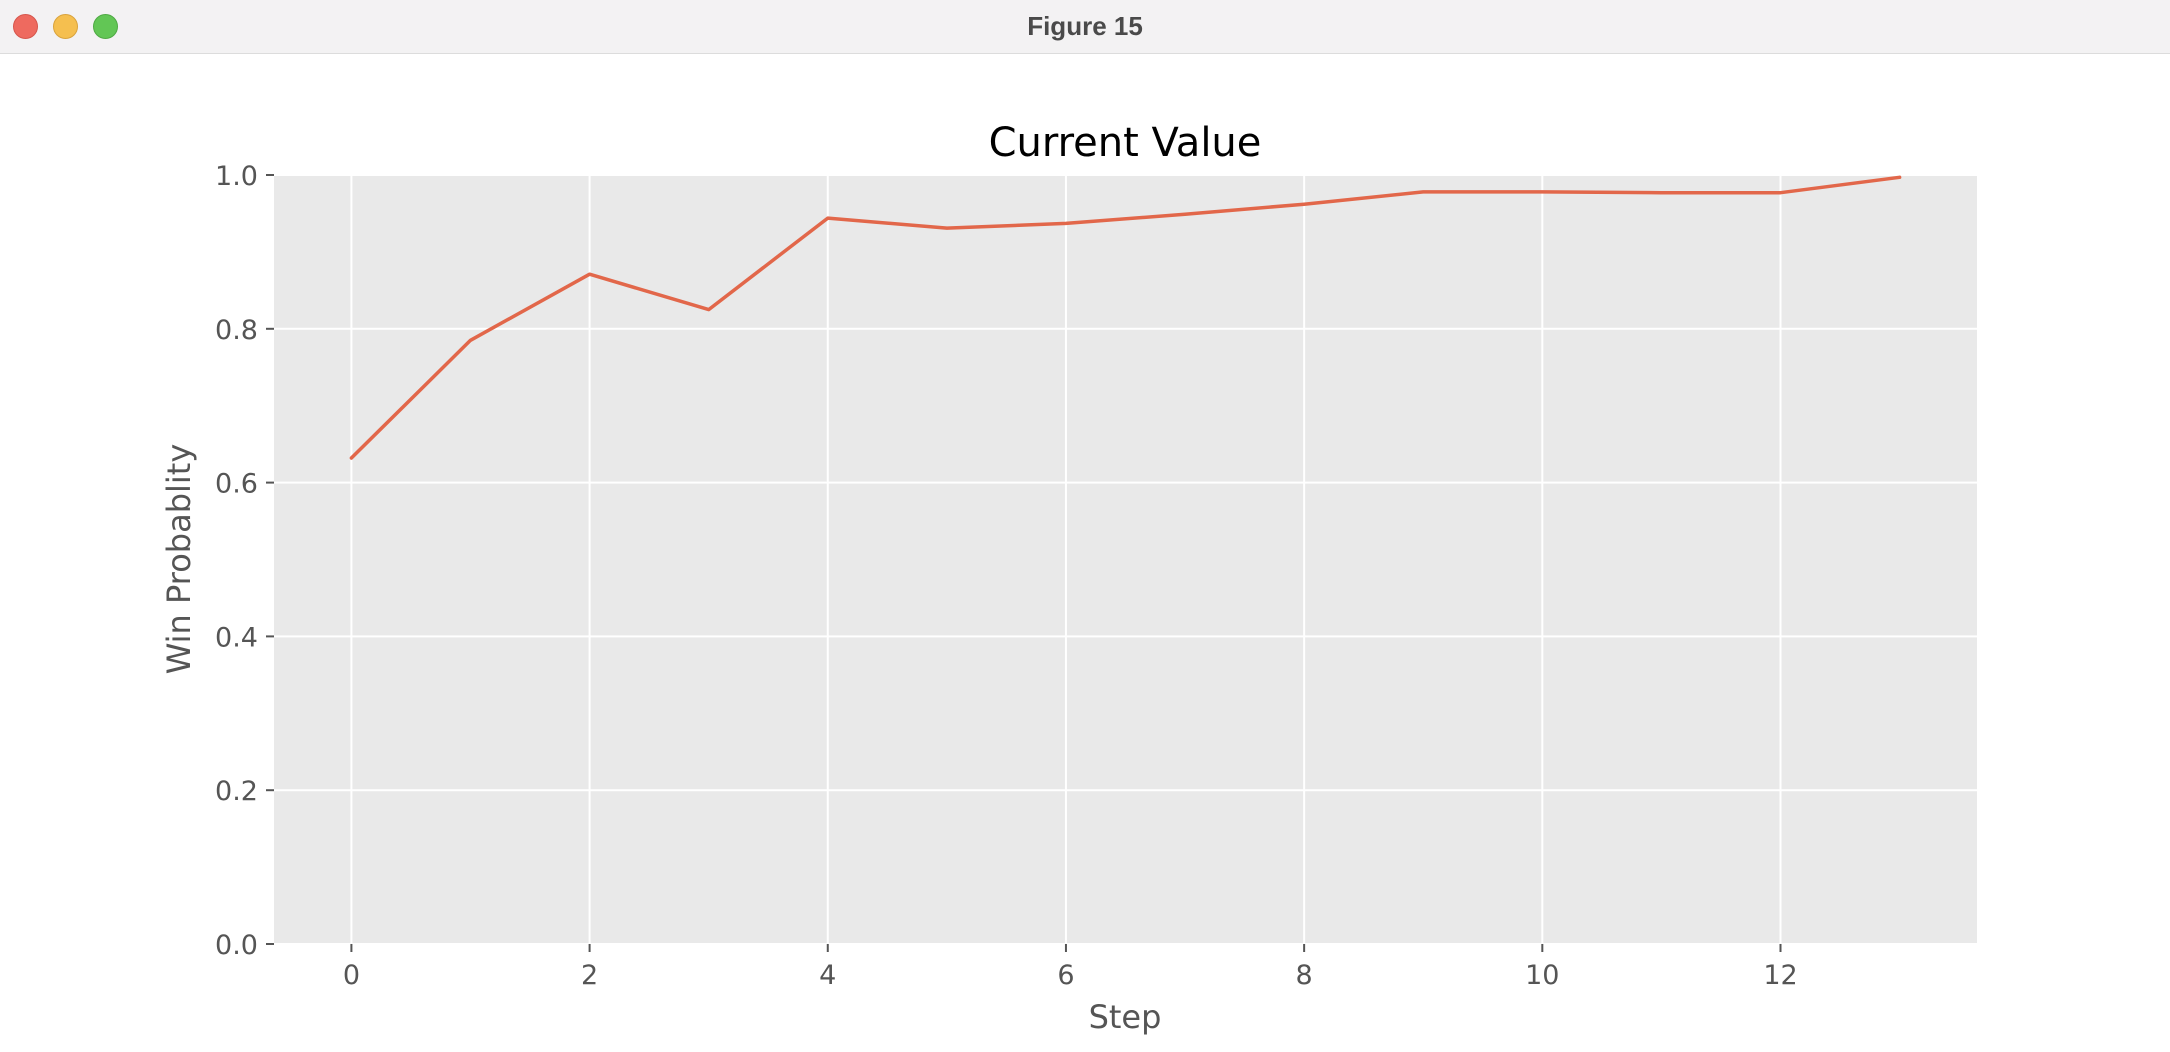  I want to click on x-tick-label: 8, so click(1304, 975).